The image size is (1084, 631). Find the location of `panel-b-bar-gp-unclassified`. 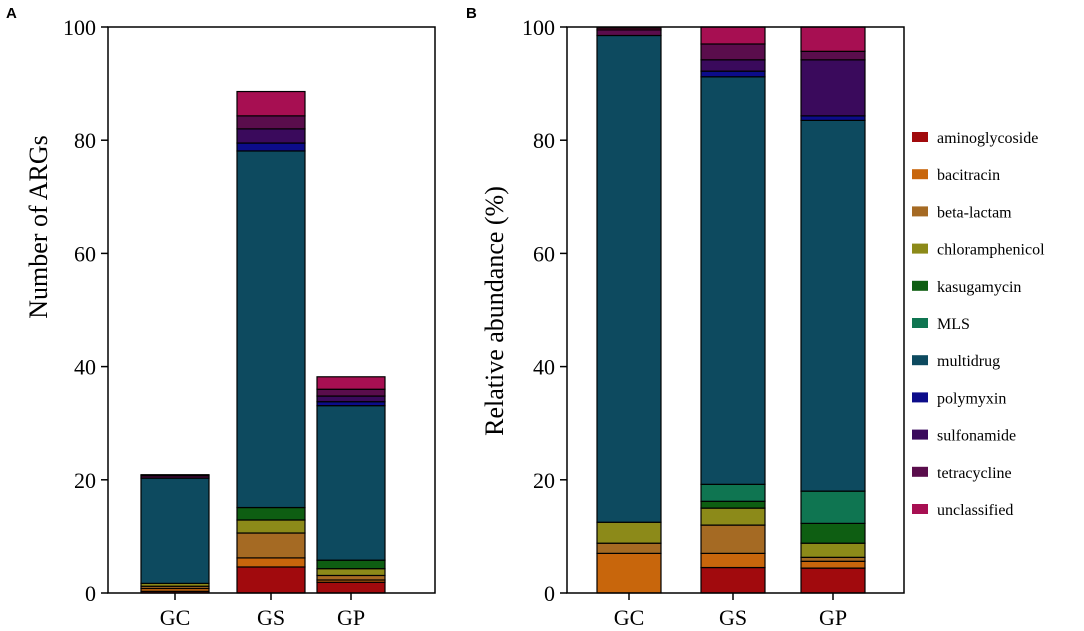

panel-b-bar-gp-unclassified is located at coordinates (833, 39).